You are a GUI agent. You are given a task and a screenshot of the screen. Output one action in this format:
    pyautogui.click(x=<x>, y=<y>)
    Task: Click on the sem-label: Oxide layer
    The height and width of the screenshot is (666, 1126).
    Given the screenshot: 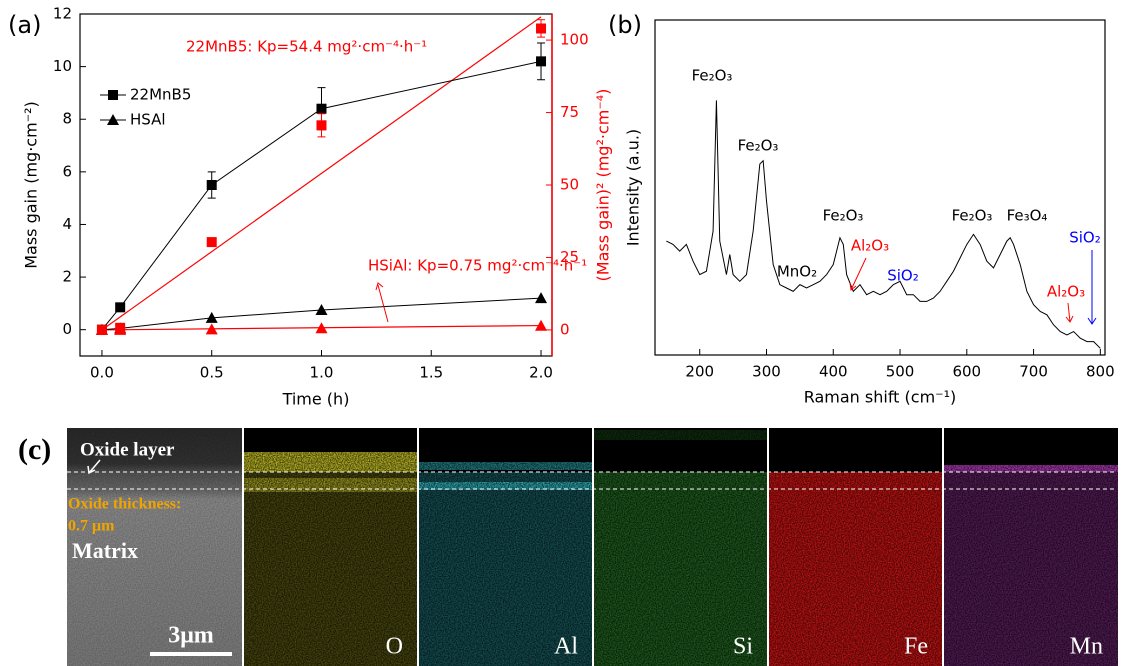 What is the action you would take?
    pyautogui.click(x=127, y=449)
    